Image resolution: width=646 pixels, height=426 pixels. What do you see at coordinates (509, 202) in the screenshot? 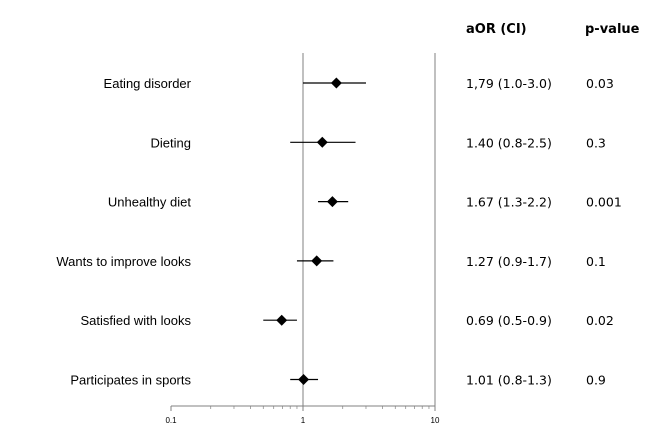
I see `estimate-text: 1.67 (1.3-2.2)` at bounding box center [509, 202].